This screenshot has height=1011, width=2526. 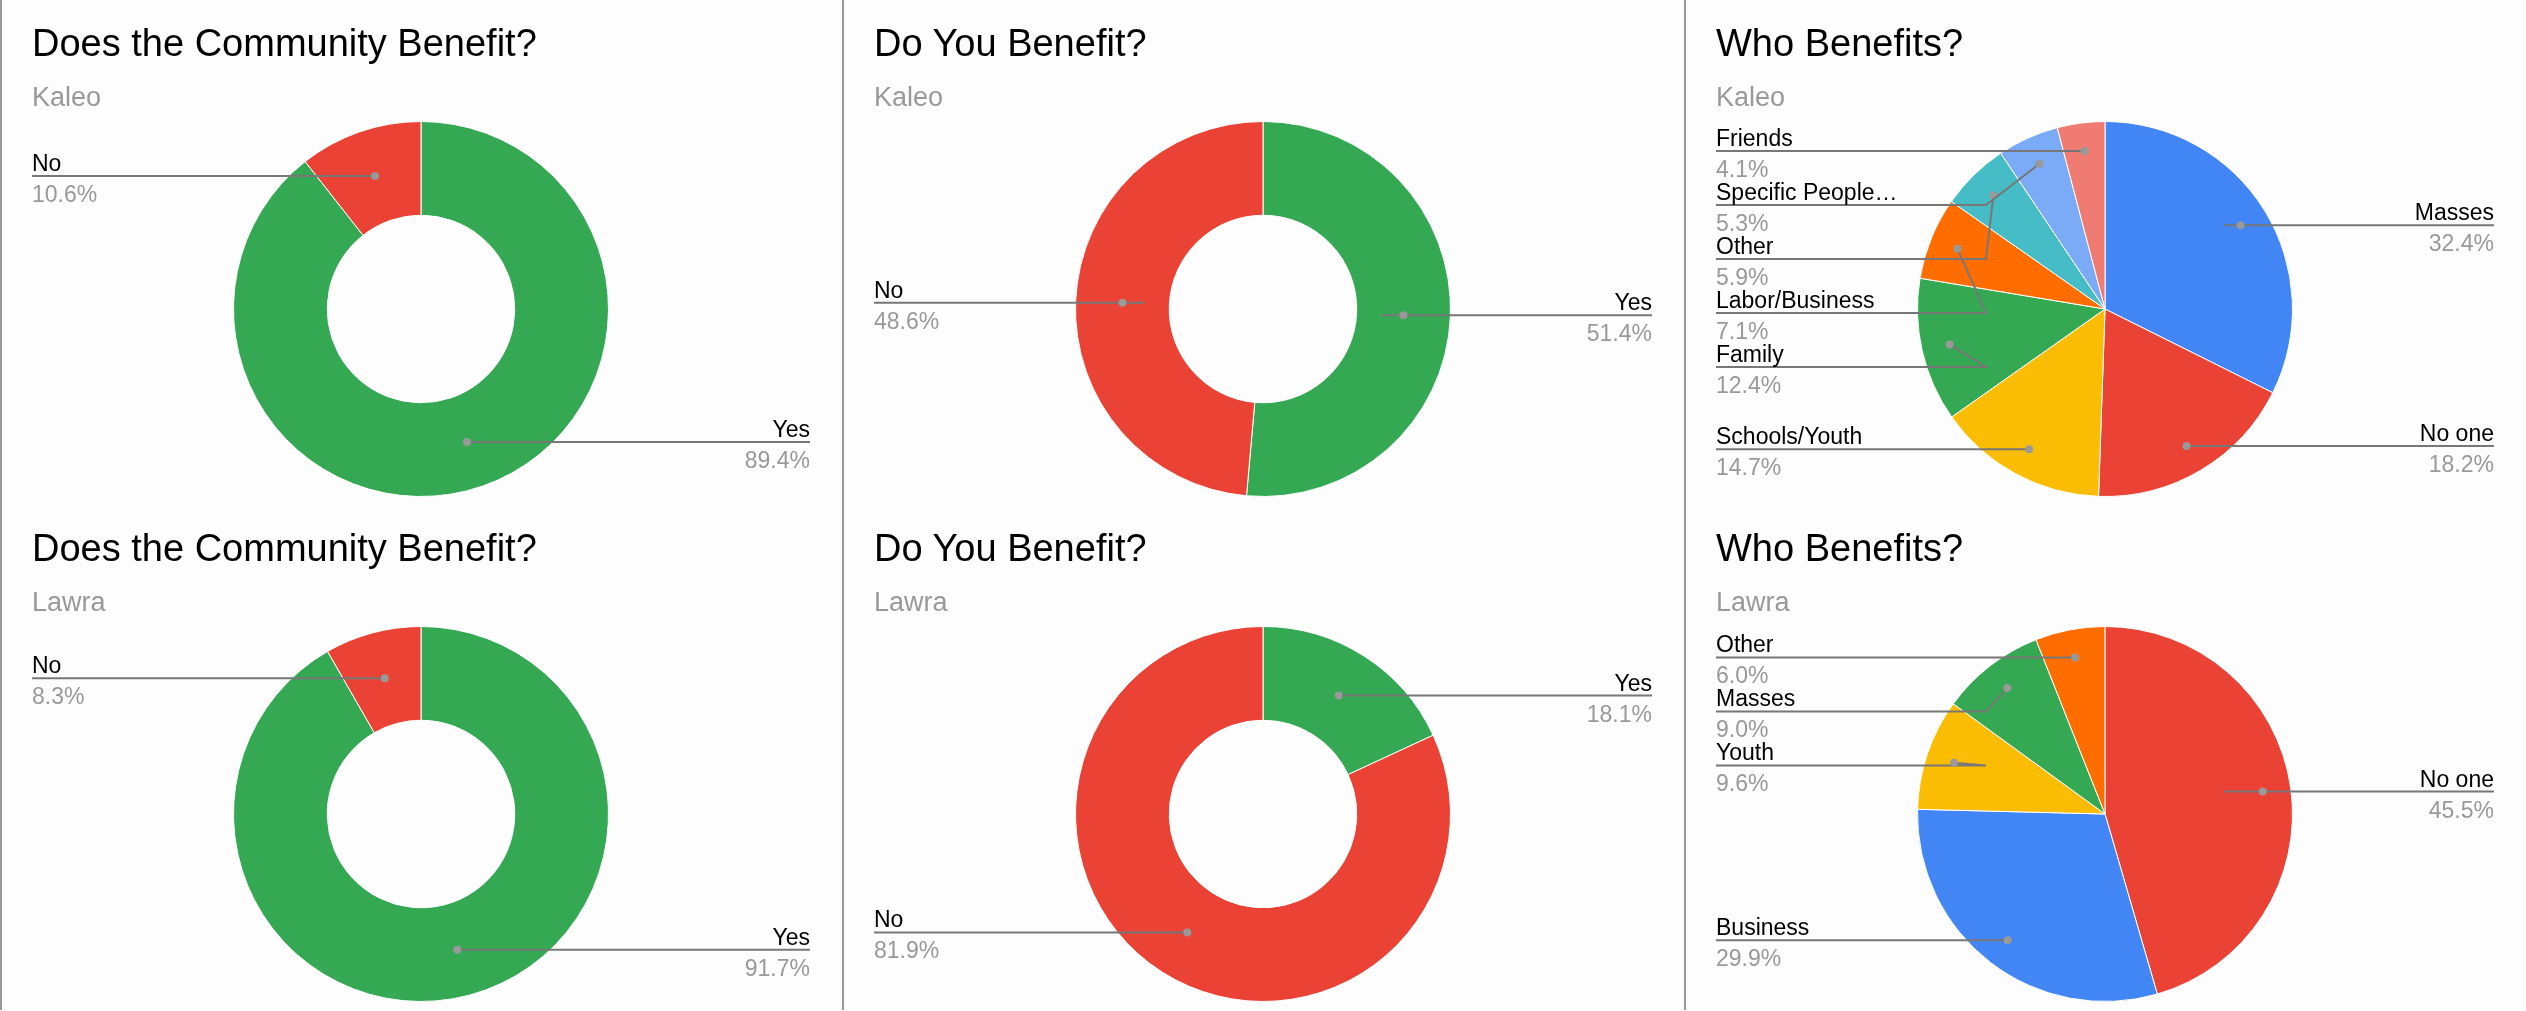 I want to click on data-label: 32.4%, so click(x=2461, y=243).